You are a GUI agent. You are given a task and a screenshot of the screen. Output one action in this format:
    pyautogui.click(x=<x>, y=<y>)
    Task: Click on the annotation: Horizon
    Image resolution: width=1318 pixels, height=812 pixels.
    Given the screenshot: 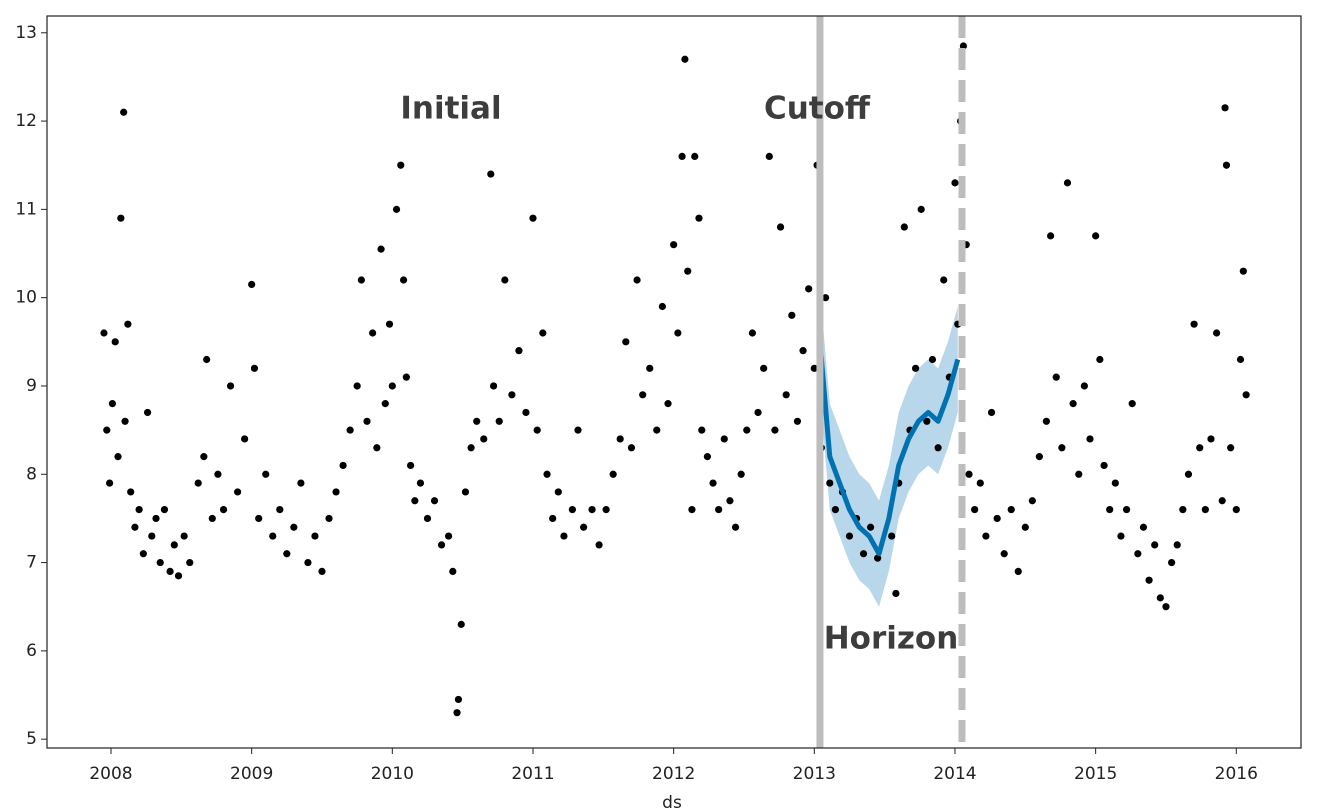 What is the action you would take?
    pyautogui.click(x=891, y=639)
    